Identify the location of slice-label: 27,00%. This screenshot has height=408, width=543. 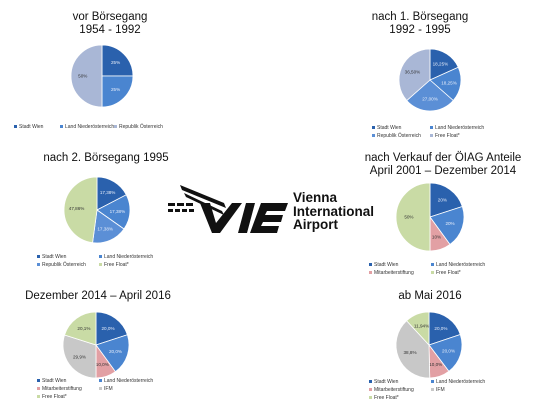
(430, 99).